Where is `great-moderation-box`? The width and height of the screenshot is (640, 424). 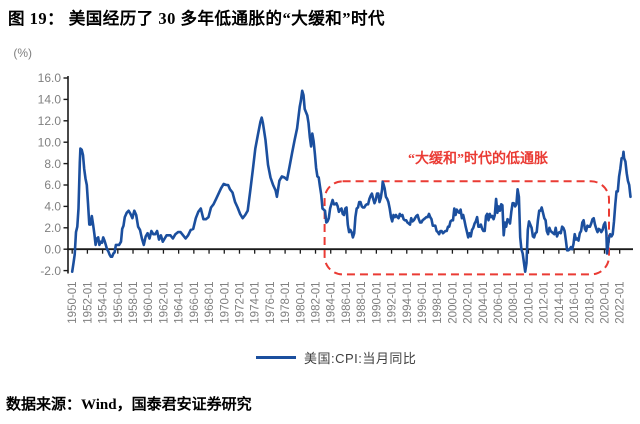 great-moderation-box is located at coordinates (466, 228).